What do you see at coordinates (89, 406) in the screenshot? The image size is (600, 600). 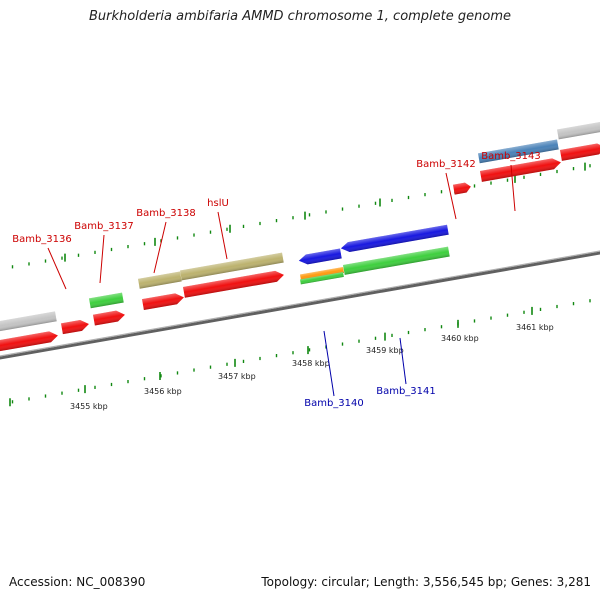 I see `tick-label: 3455 kbp` at bounding box center [89, 406].